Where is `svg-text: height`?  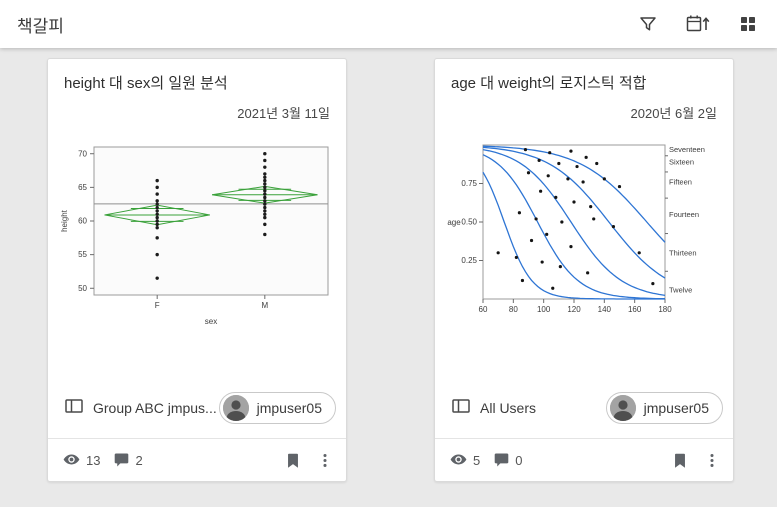 svg-text: height is located at coordinates (64, 220).